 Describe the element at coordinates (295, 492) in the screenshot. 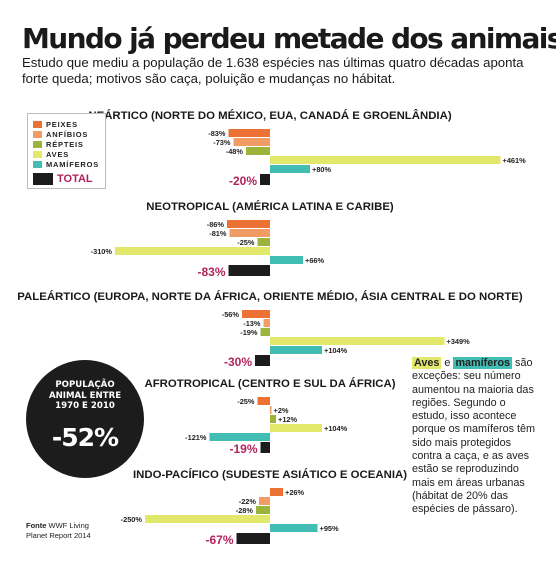

I see `value-label-peixes: +26%` at that location.